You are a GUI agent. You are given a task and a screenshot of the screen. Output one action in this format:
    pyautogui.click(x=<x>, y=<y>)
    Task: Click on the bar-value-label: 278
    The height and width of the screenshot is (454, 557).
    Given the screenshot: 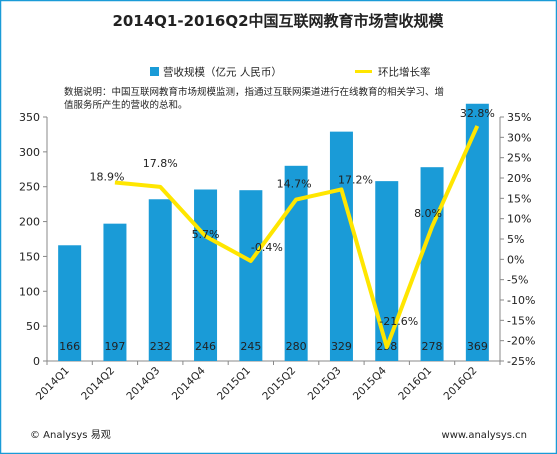 What is the action you would take?
    pyautogui.click(x=432, y=346)
    